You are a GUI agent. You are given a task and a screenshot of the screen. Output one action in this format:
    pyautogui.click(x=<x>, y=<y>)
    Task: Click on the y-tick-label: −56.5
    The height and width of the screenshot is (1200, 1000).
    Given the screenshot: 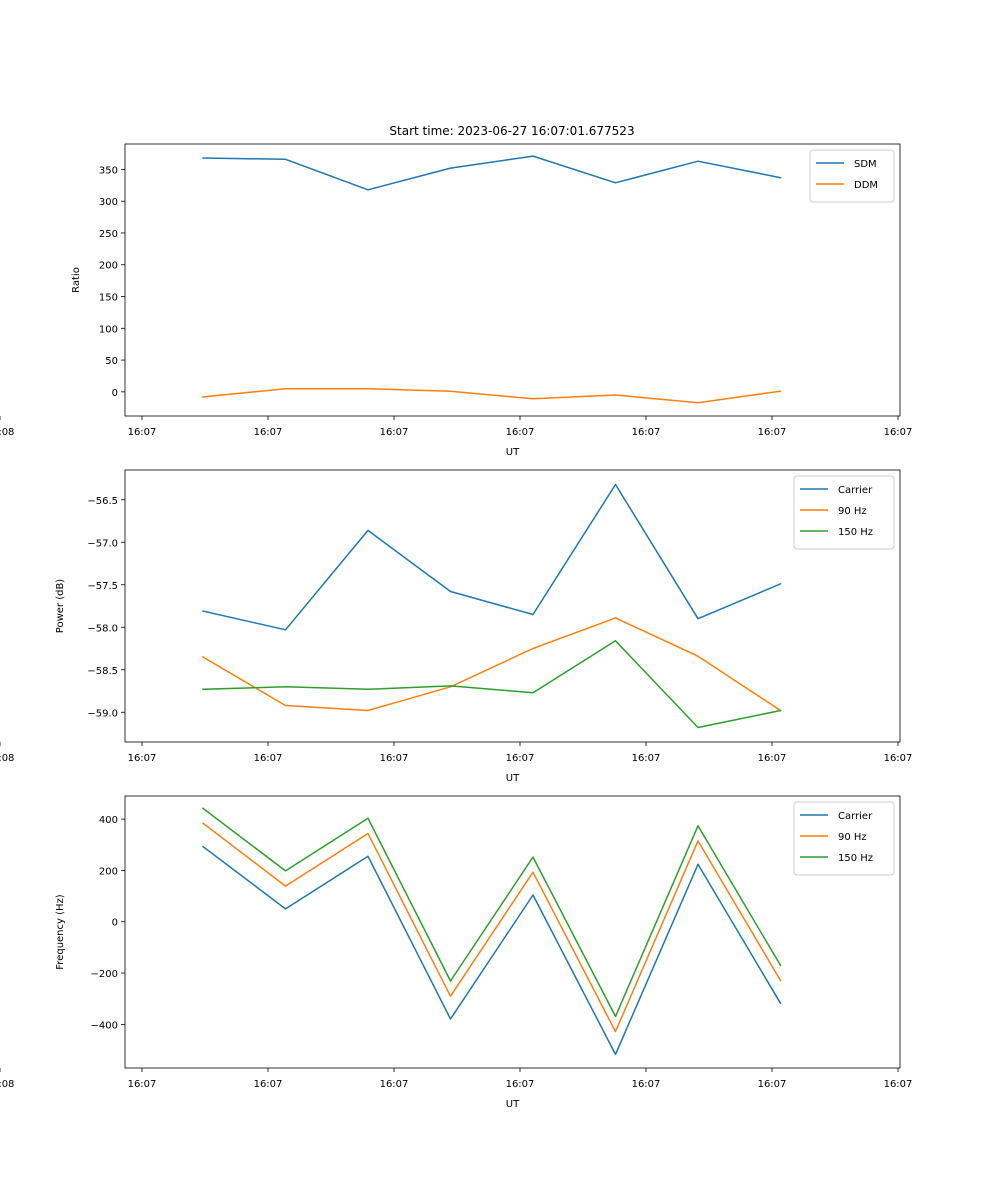 What is the action you would take?
    pyautogui.click(x=102, y=501)
    